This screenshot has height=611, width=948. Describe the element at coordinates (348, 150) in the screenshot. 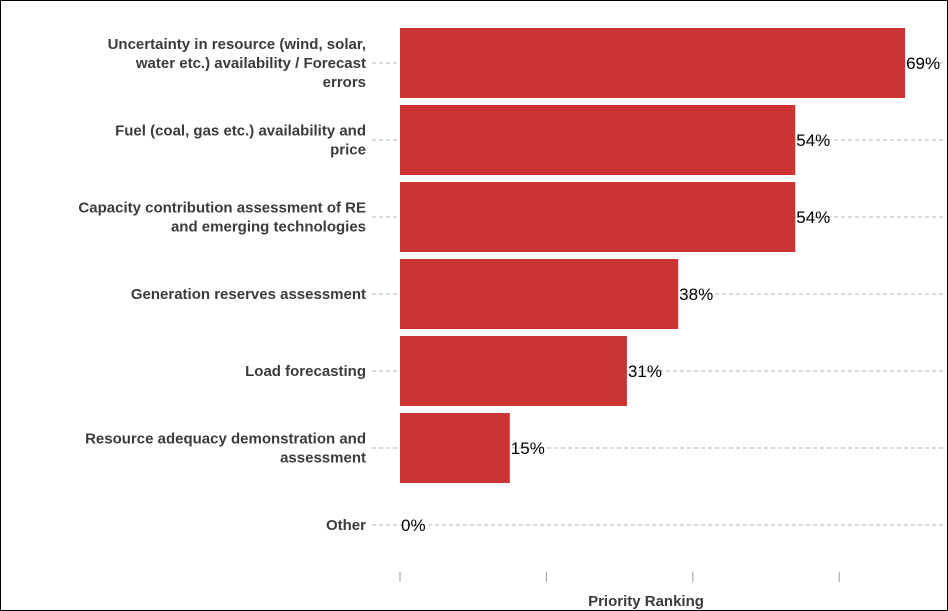

I see `category-label-line: price` at that location.